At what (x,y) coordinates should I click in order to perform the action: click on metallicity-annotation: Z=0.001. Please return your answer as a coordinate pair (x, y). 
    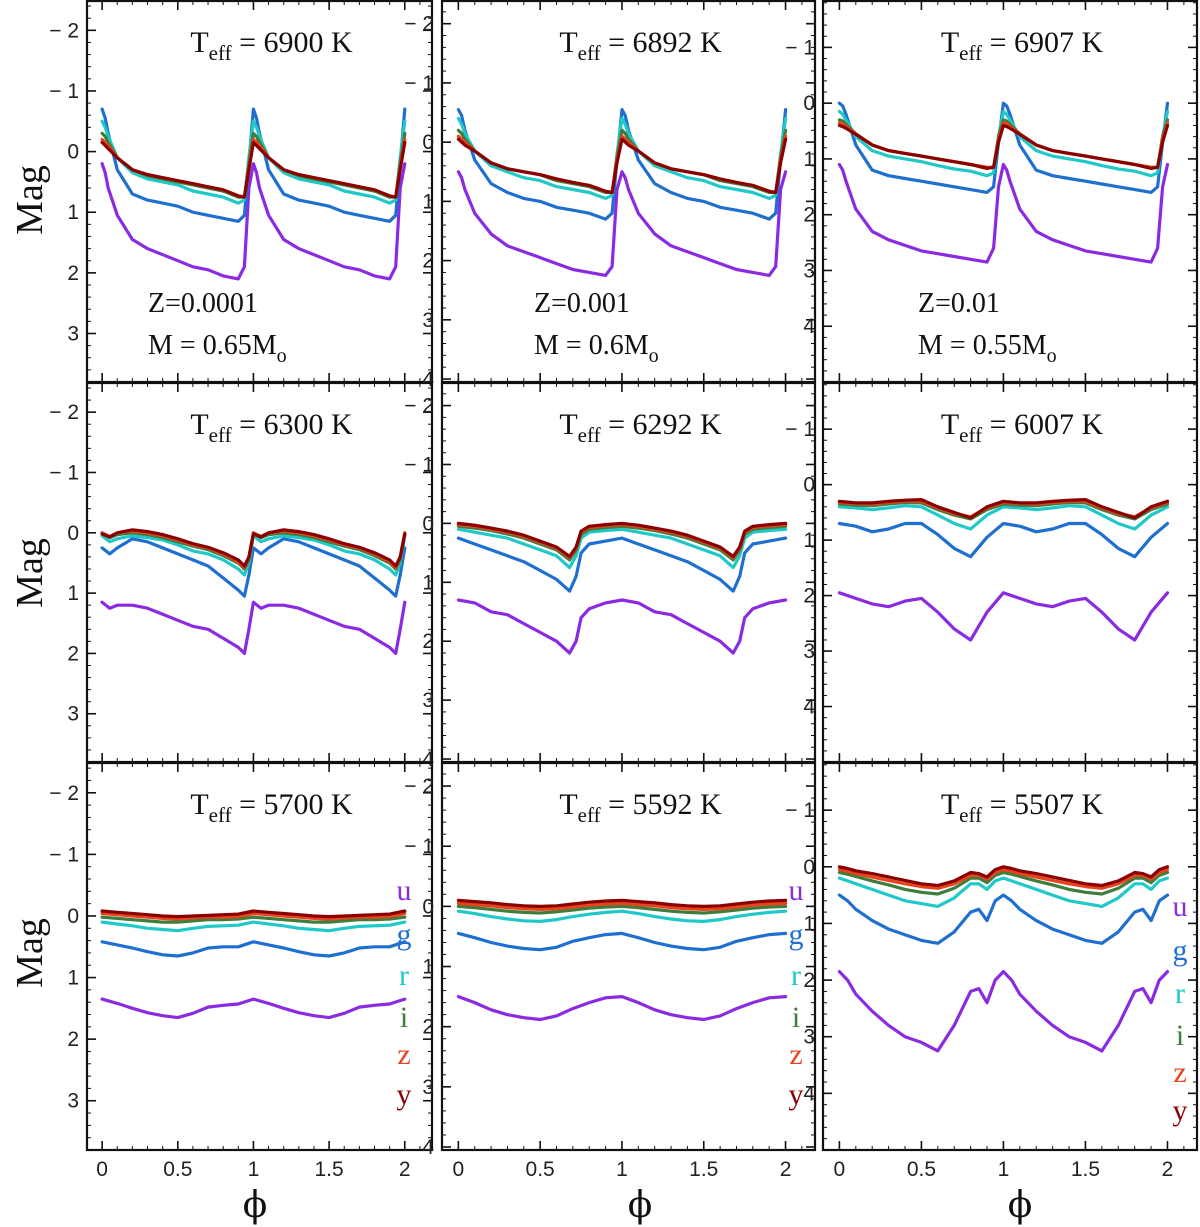
    Looking at the image, I should click on (582, 303).